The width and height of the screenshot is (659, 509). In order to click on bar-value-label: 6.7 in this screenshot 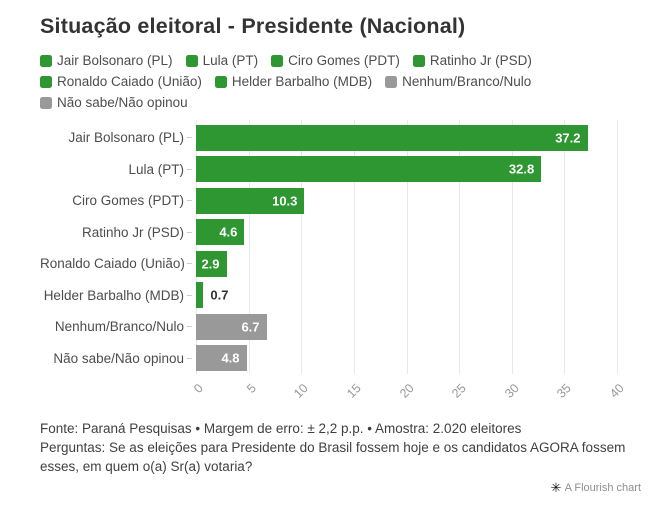, I will do `click(250, 327)`.